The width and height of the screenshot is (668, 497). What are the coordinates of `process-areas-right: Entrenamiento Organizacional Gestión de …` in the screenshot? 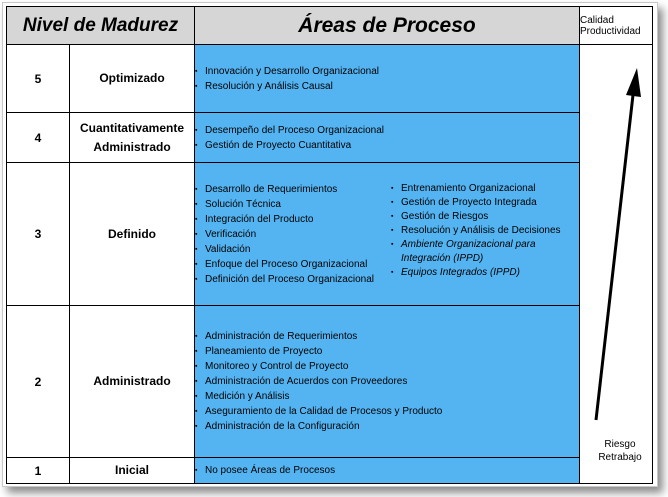 It's located at (476, 234).